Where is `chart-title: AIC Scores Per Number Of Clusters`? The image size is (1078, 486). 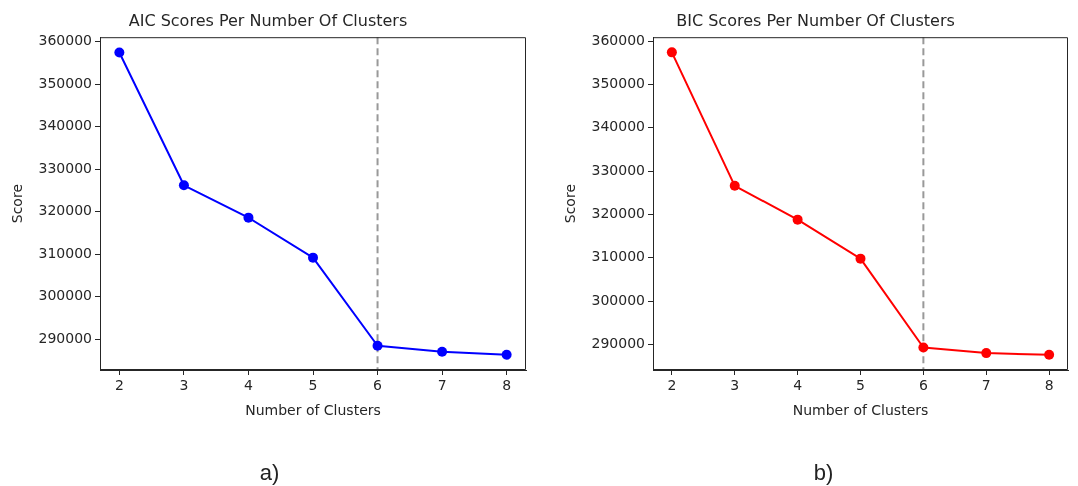
chart-title: AIC Scores Per Number Of Clusters is located at coordinates (268, 20).